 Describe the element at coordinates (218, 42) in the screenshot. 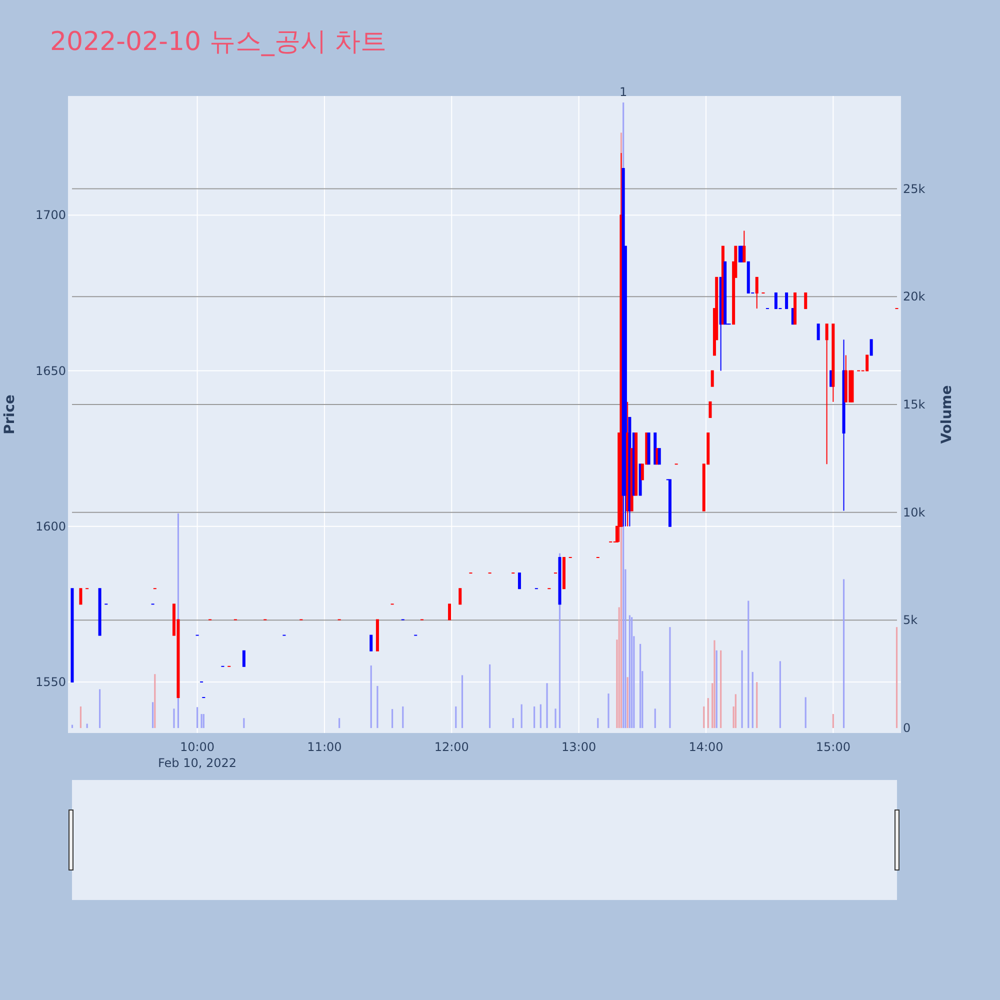

I see `chart-title: 2022-02-10 뉴스_공시 차트` at that location.